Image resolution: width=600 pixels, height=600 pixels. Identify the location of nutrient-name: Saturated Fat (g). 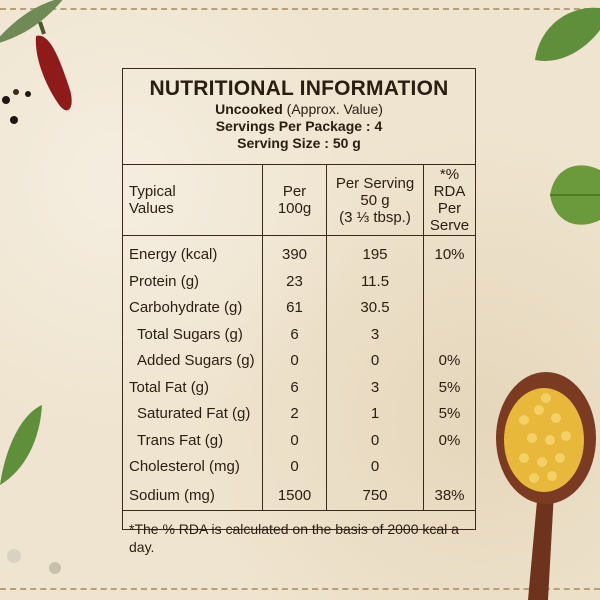
(194, 414).